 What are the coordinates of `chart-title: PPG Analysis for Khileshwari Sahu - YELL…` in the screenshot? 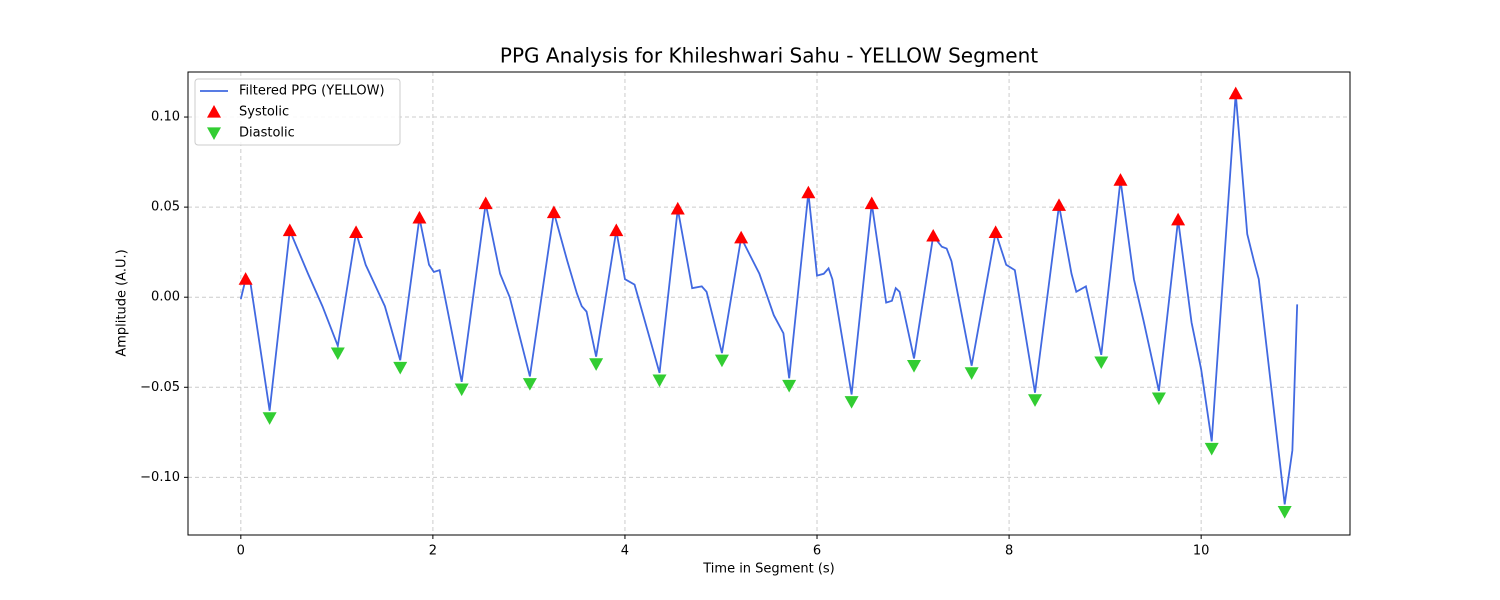 It's located at (769, 56).